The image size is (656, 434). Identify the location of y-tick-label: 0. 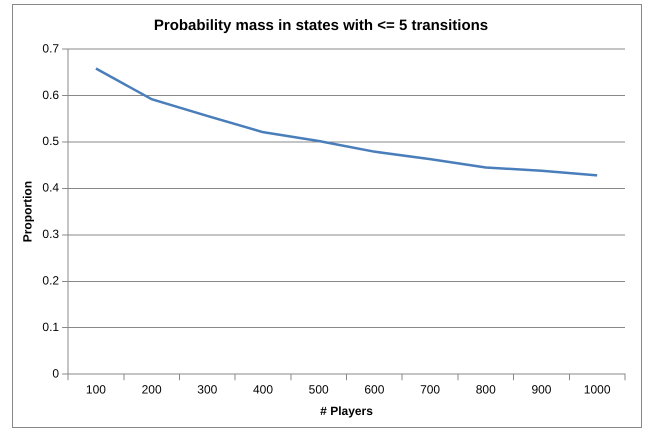
(56, 373).